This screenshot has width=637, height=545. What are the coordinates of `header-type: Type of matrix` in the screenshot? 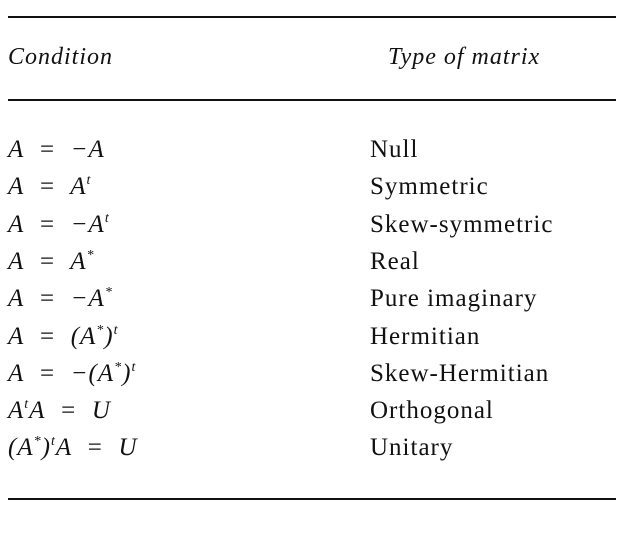 It's located at (464, 57).